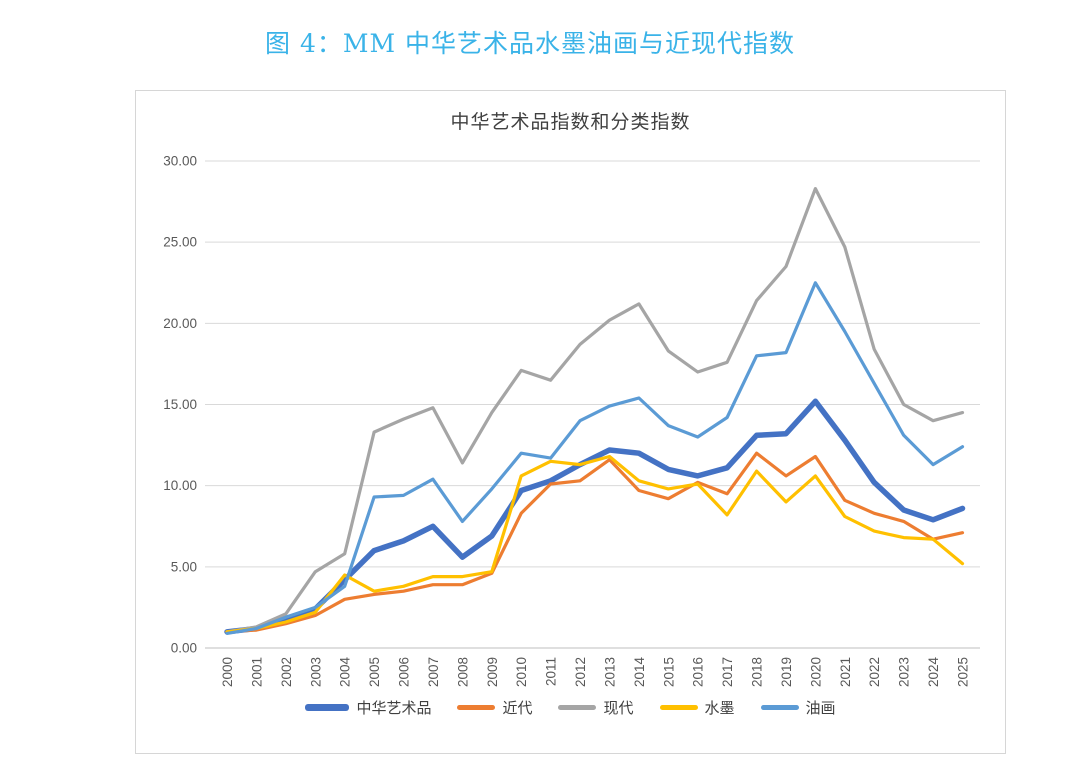 This screenshot has height=763, width=1080. I want to click on y-tick-label: 10.00, so click(180, 485).